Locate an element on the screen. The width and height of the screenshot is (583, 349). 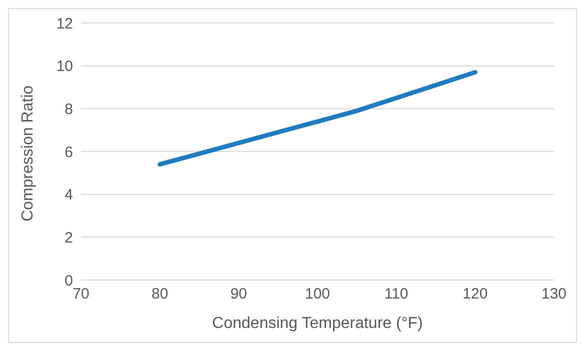
y-tick-label: 8 is located at coordinates (68, 109).